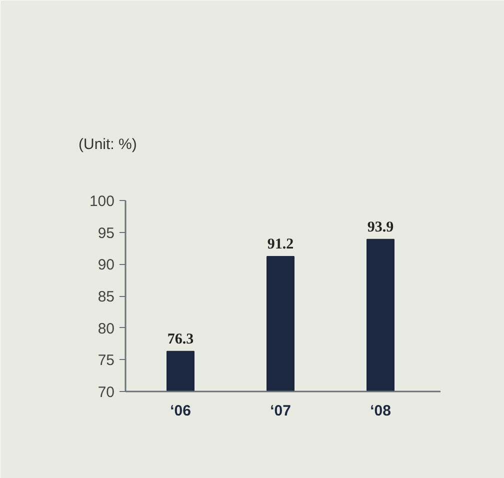 This screenshot has height=478, width=504. I want to click on y-tick-label: 70, so click(106, 392).